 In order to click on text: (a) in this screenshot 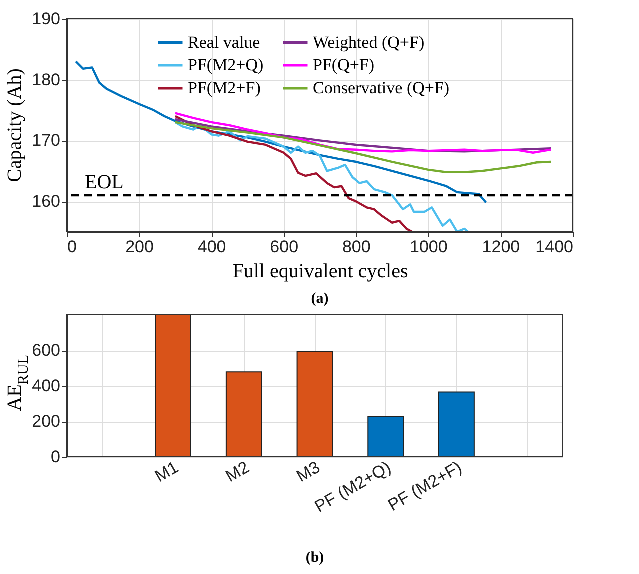, I will do `click(320, 299)`.